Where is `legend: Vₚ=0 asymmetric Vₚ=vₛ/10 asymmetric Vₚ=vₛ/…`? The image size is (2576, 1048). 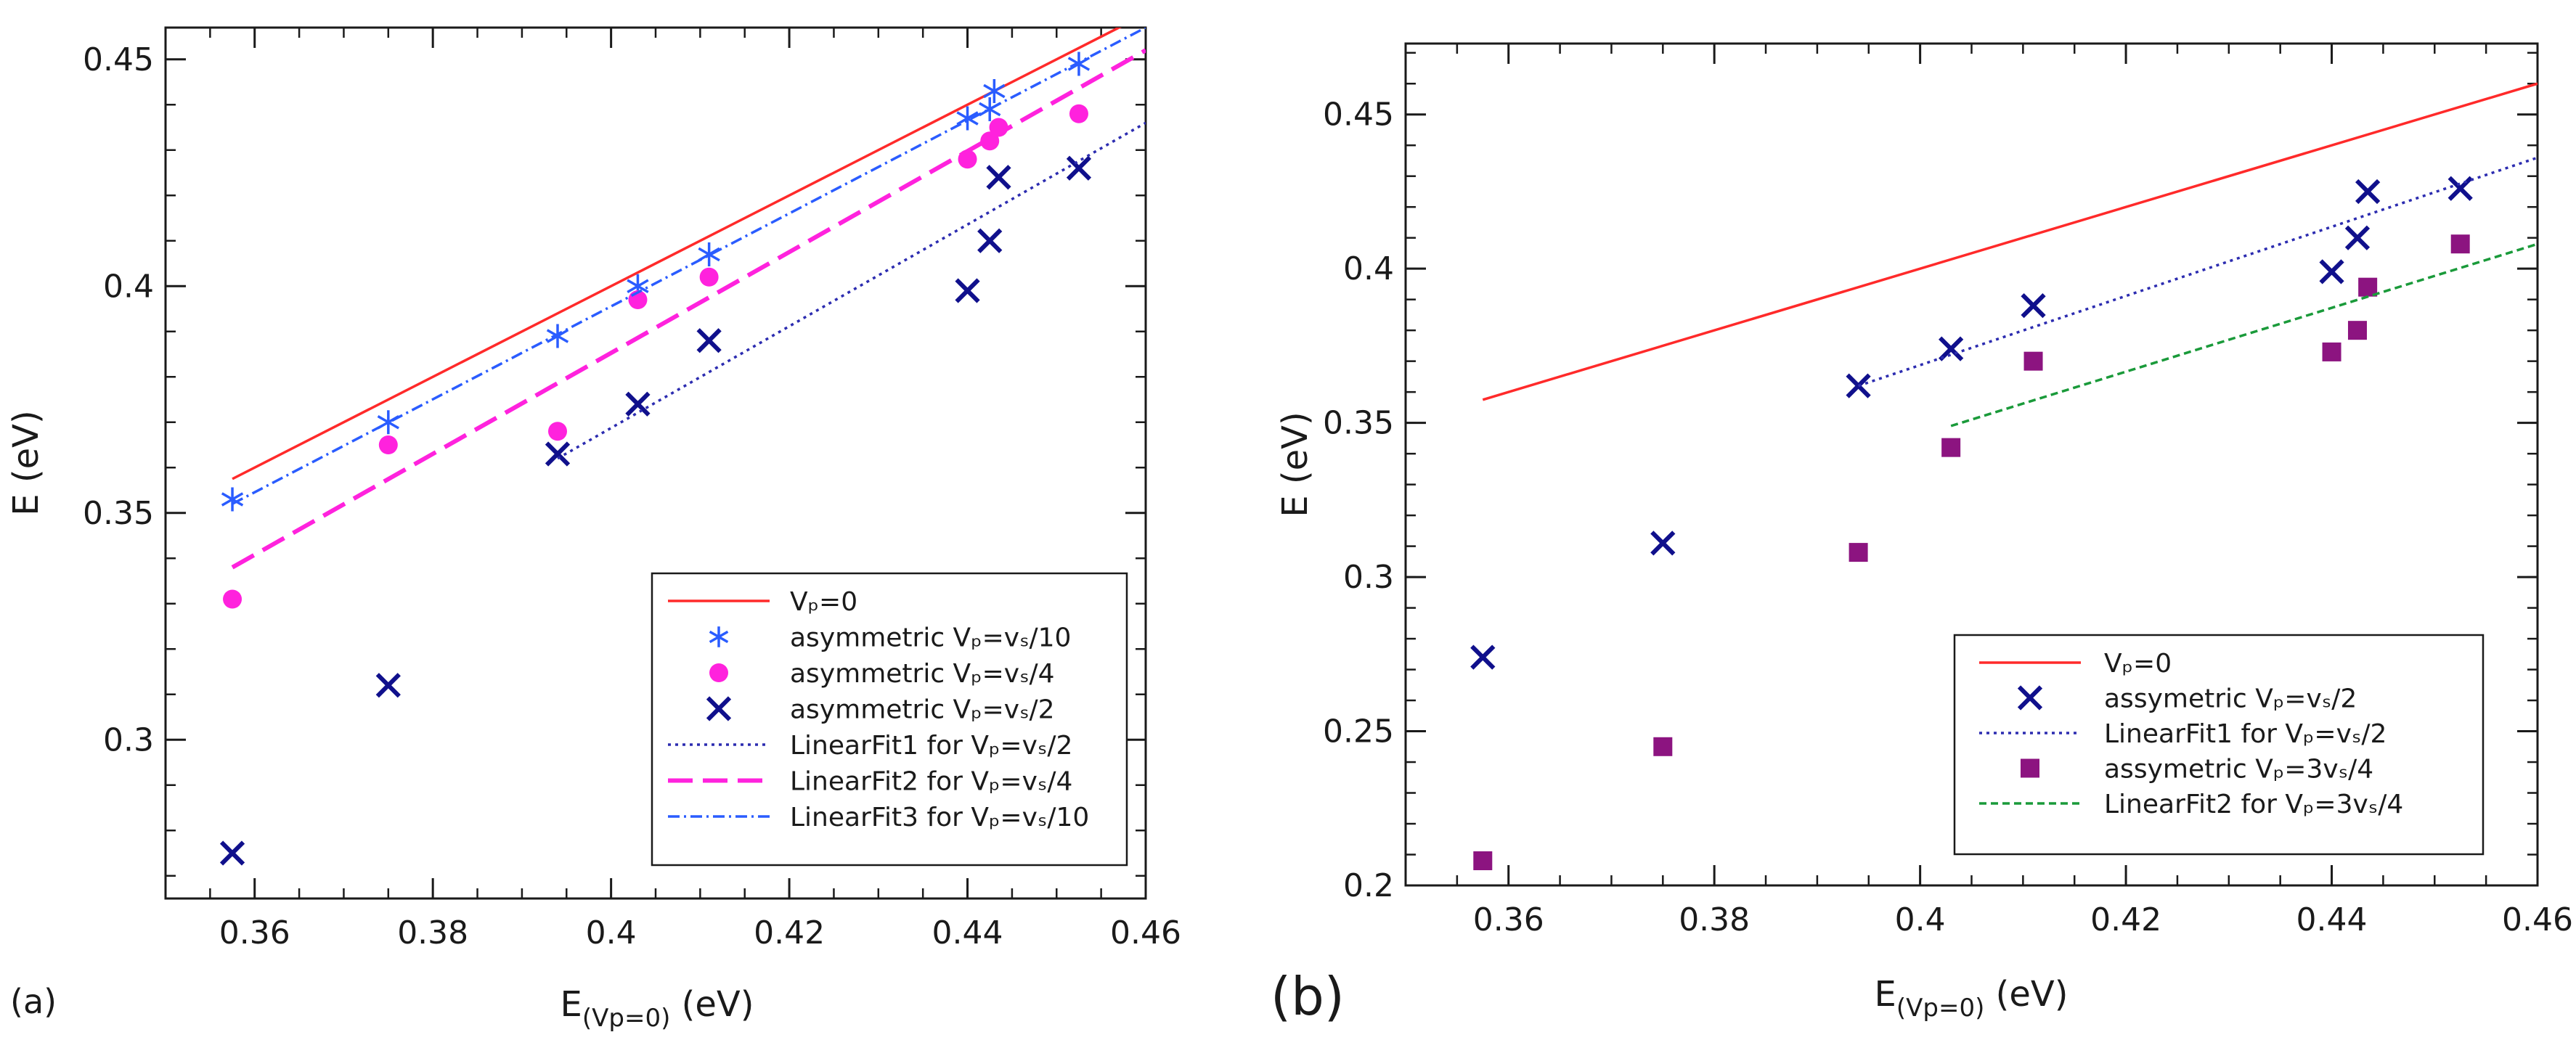
legend: Vₚ=0 asymmetric Vₚ=vₛ/10 asymmetric Vₚ=vₛ/… is located at coordinates (889, 719).